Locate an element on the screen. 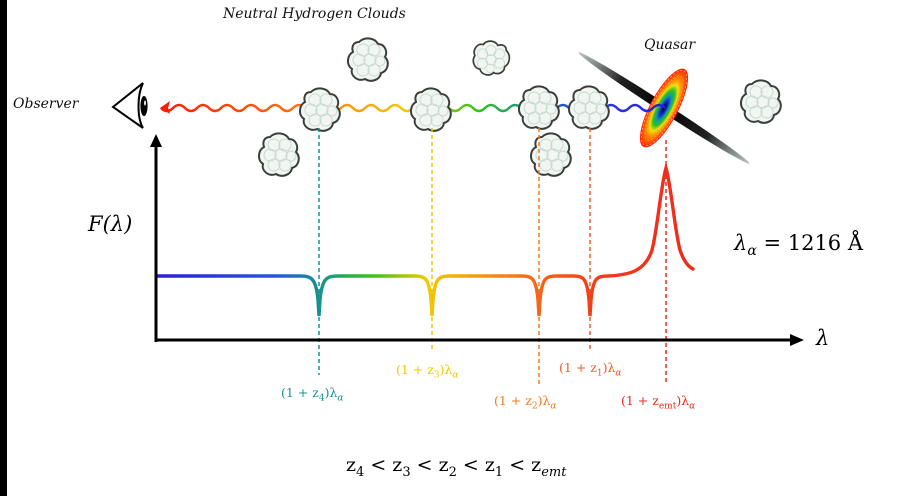  tick-label-zemt: (1 + zemt)λα is located at coordinates (658, 402).